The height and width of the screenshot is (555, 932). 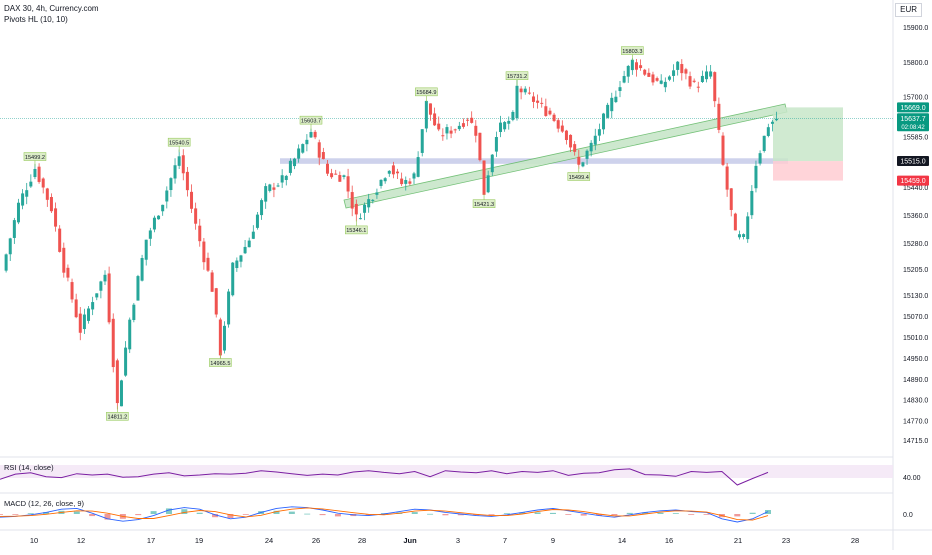 What do you see at coordinates (915, 296) in the screenshot?
I see `y-tick-label: 15130.0` at bounding box center [915, 296].